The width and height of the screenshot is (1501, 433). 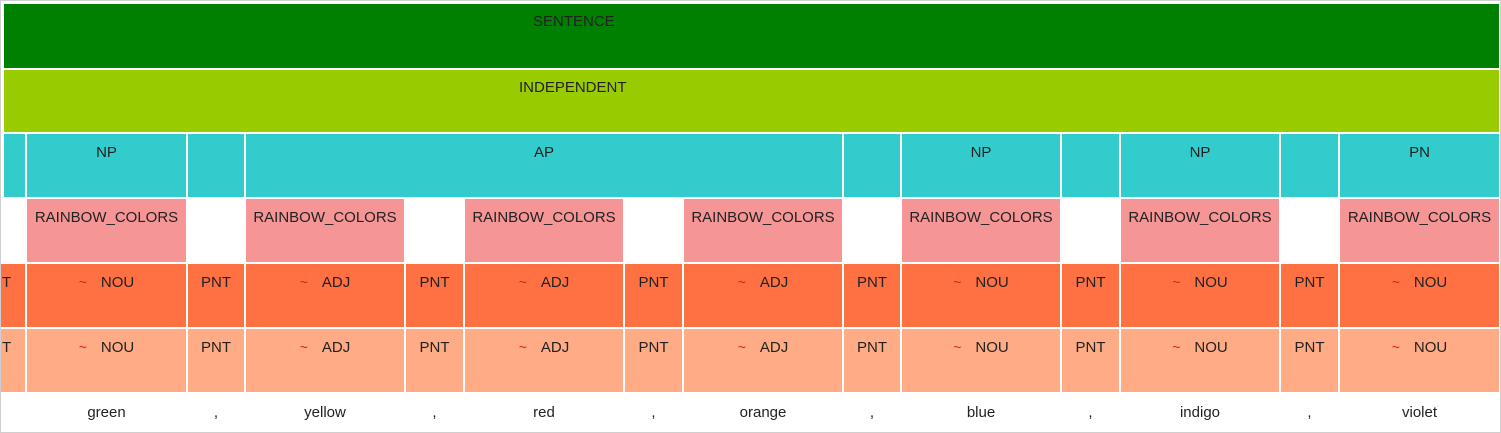 I want to click on word-token: violet, so click(x=1419, y=413).